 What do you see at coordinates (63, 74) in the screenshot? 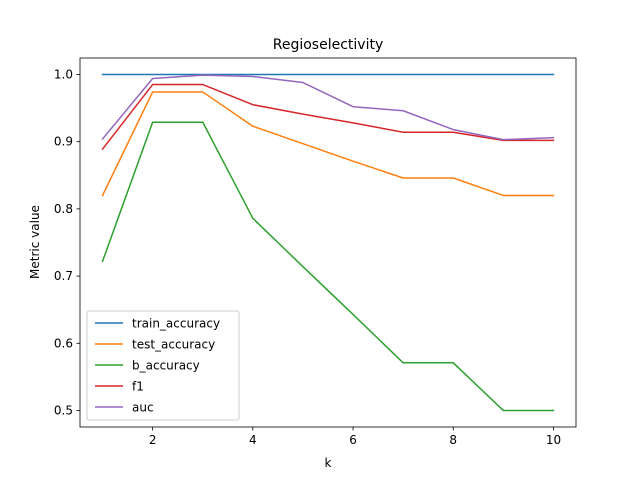
I see `y-tick-label: 1.0` at bounding box center [63, 74].